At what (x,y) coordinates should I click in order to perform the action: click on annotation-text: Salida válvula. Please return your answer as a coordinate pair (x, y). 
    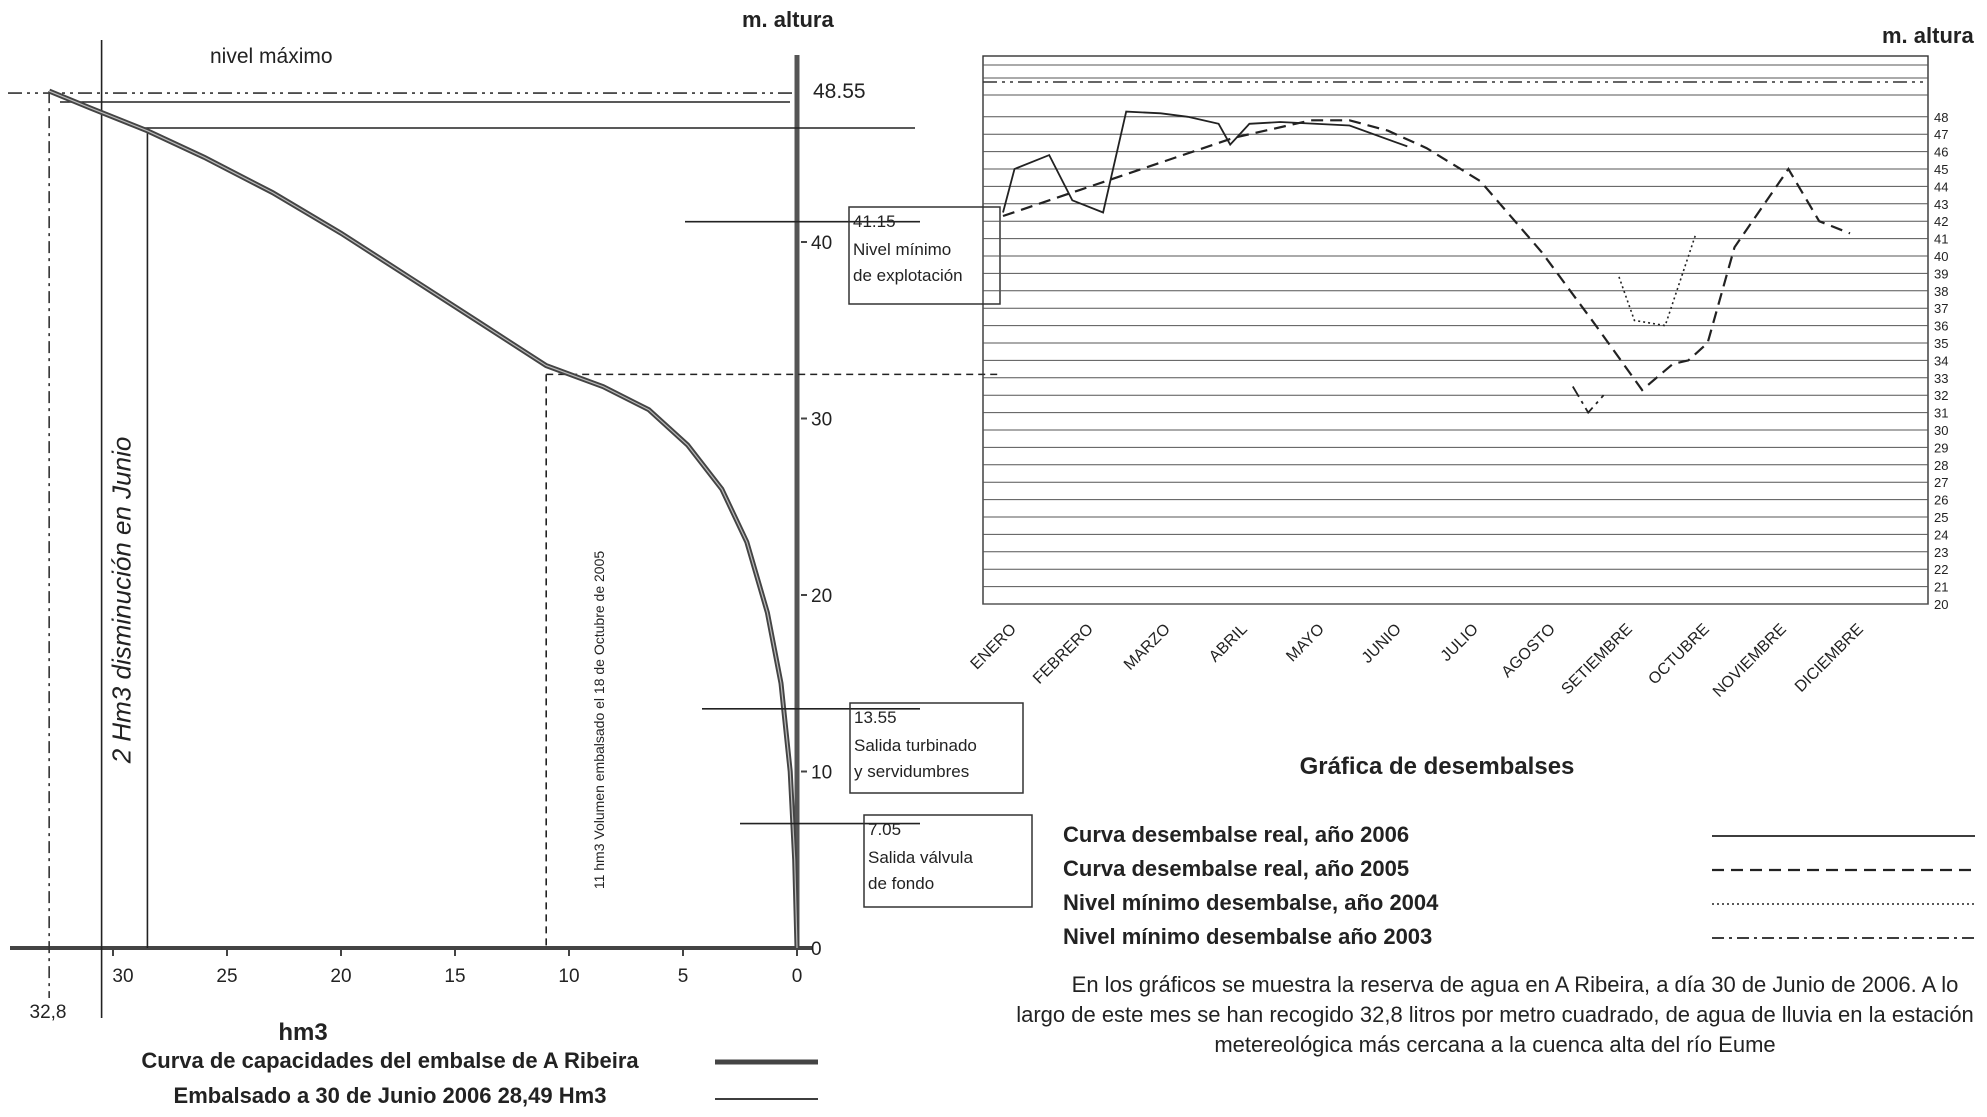
    Looking at the image, I should click on (920, 857).